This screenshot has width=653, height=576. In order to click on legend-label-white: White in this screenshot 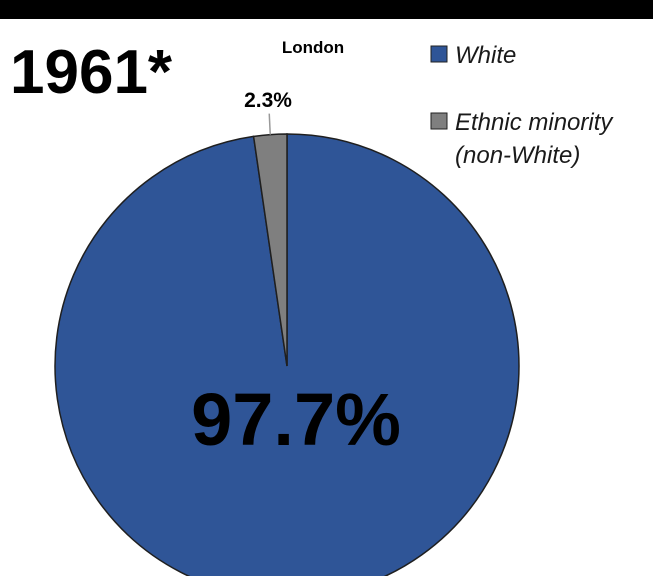, I will do `click(485, 55)`.